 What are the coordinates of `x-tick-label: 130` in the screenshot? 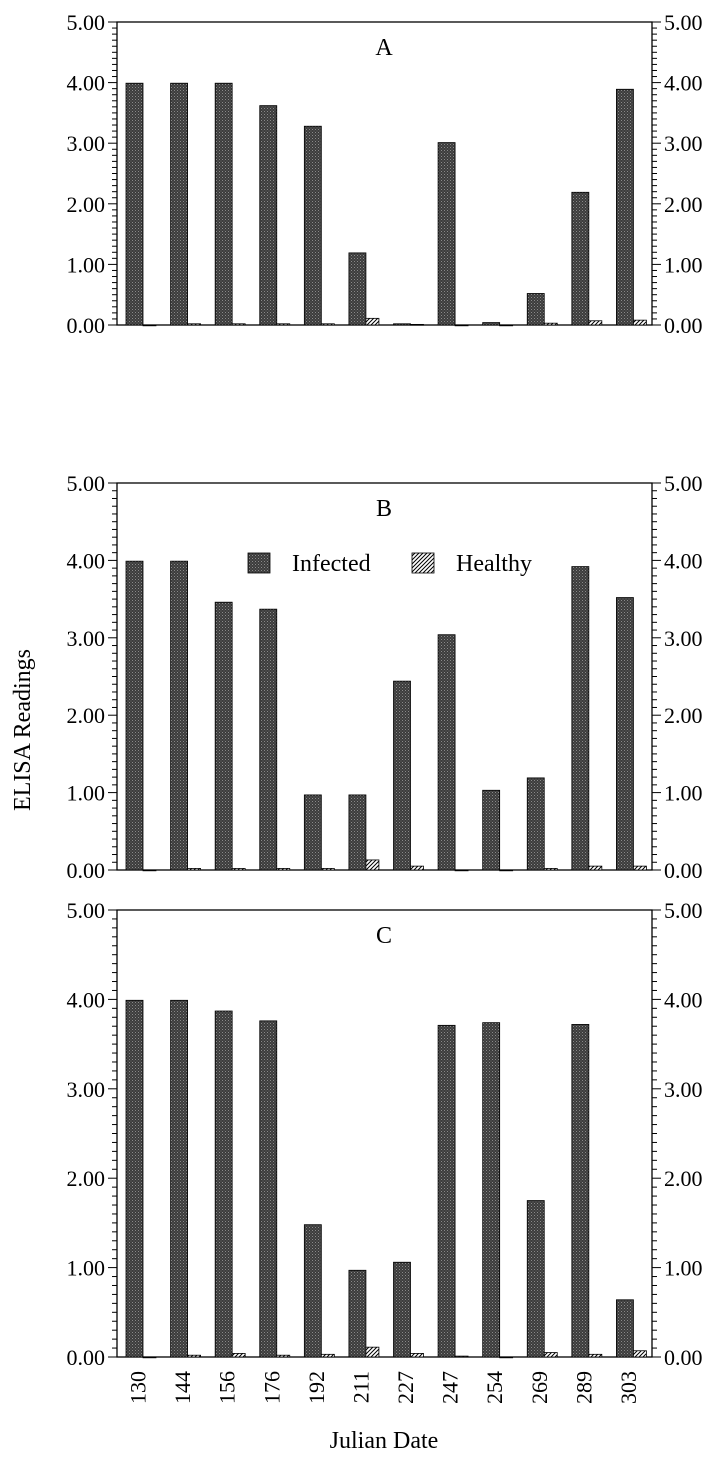 It's located at (138, 1387).